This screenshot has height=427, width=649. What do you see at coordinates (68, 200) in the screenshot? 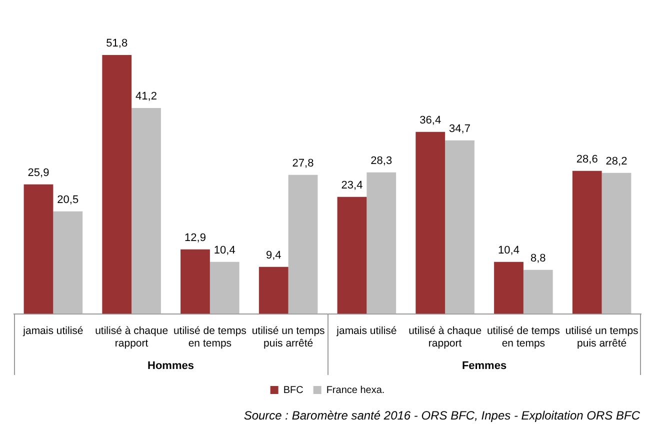
I see `data-label: 20,5` at bounding box center [68, 200].